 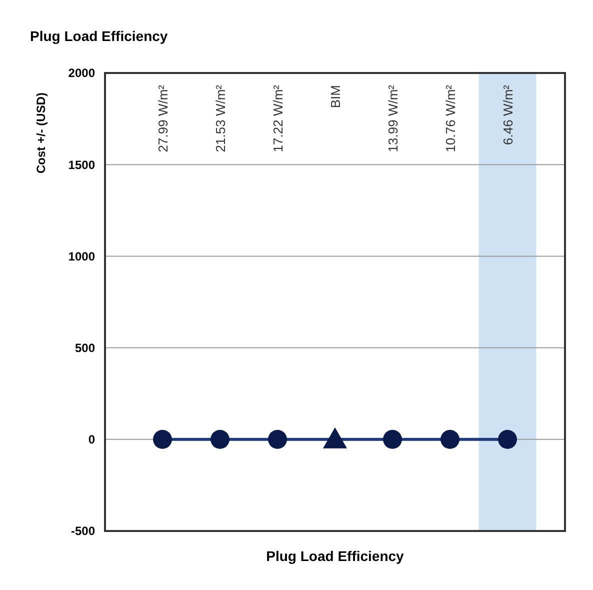 I want to click on y-tick-label: 0, so click(x=92, y=439).